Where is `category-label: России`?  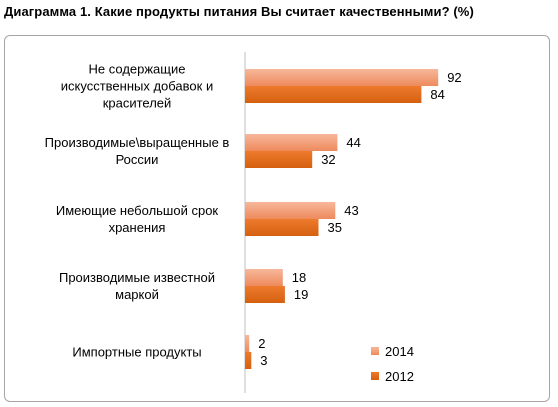
category-label: России is located at coordinates (137, 159).